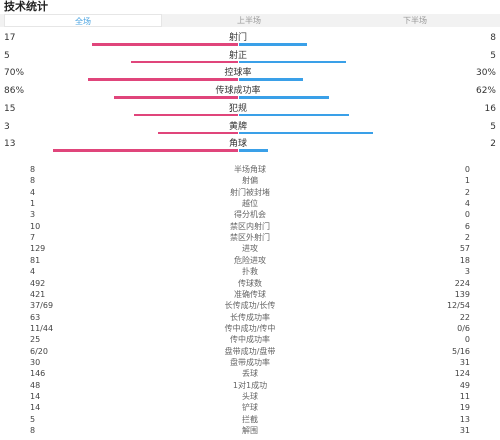 The image size is (500, 440). What do you see at coordinates (39, 351) in the screenshot?
I see `home-cell: 6/20` at bounding box center [39, 351].